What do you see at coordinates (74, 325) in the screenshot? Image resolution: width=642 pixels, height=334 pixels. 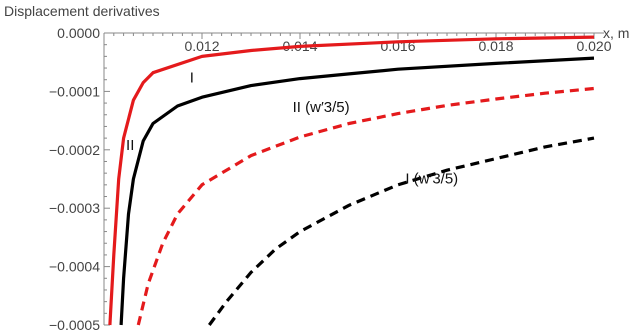 I see `y-tick-label: −0.0005` at bounding box center [74, 325].